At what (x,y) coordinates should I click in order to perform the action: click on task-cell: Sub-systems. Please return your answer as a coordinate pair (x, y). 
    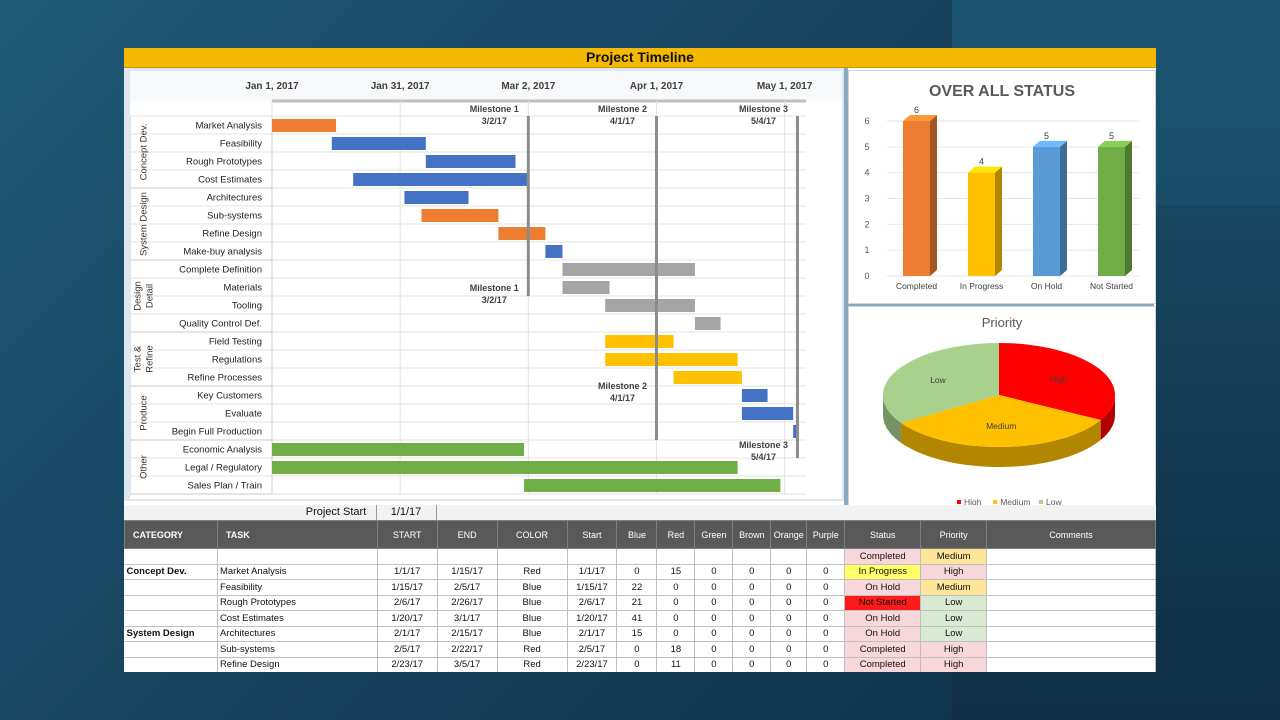
    Looking at the image, I should click on (297, 649).